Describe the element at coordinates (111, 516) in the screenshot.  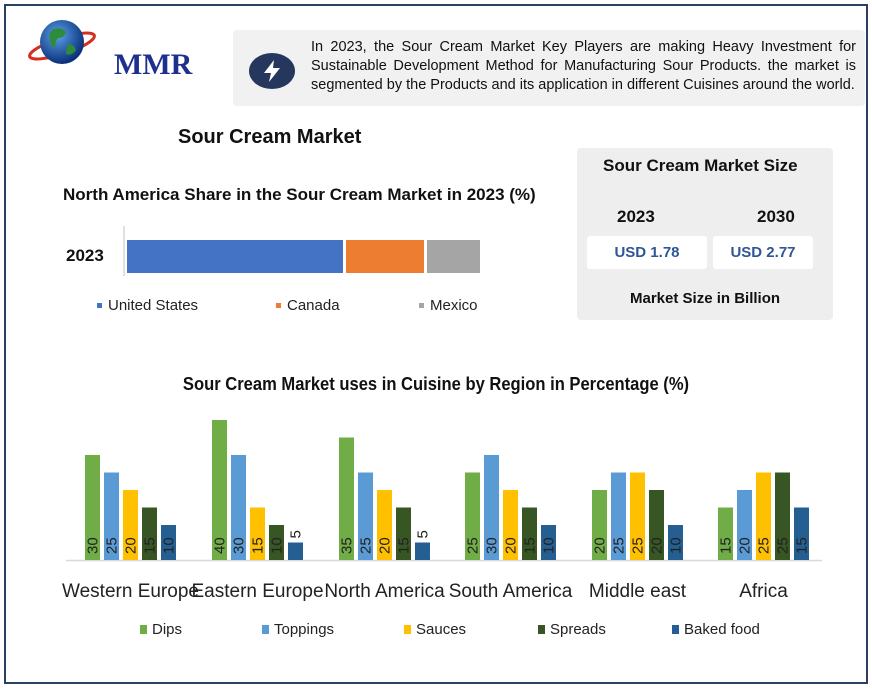
I see `bar-toppings-western-europe` at that location.